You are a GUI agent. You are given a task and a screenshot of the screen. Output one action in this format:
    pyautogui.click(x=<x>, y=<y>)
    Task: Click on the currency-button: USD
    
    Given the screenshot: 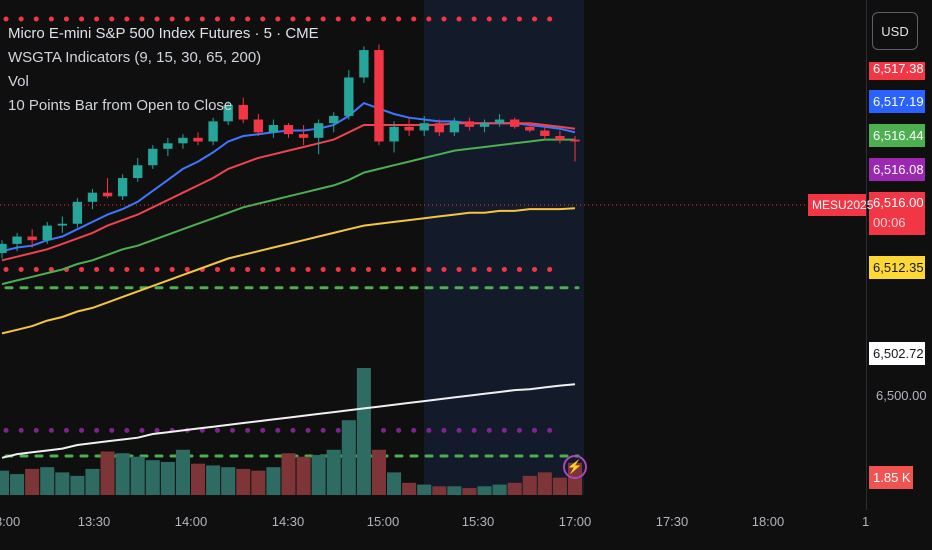 What is the action you would take?
    pyautogui.click(x=895, y=31)
    